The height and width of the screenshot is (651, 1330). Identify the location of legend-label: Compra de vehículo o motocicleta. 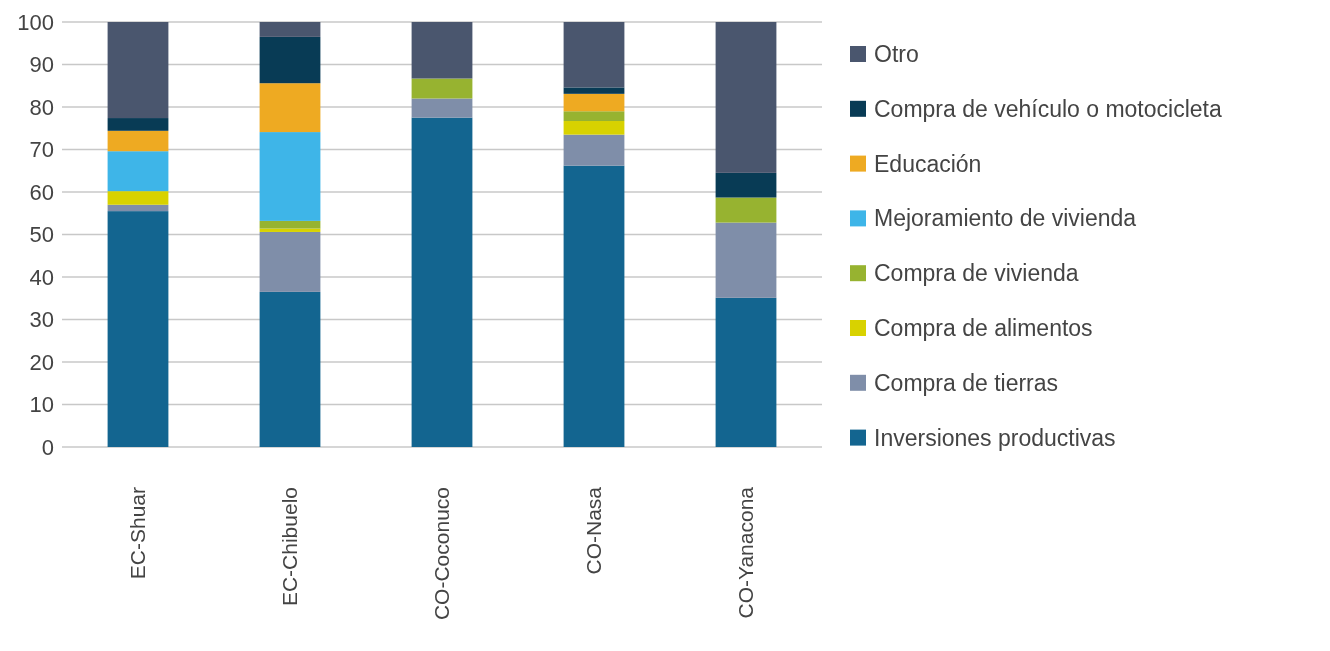
(1048, 108).